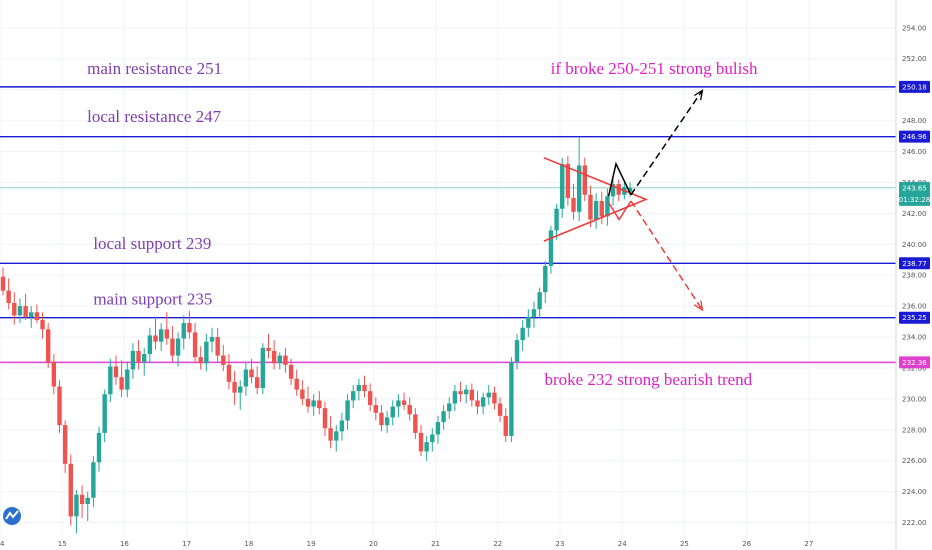  Describe the element at coordinates (914, 59) in the screenshot. I see `y-tick-label: 252.00` at that location.